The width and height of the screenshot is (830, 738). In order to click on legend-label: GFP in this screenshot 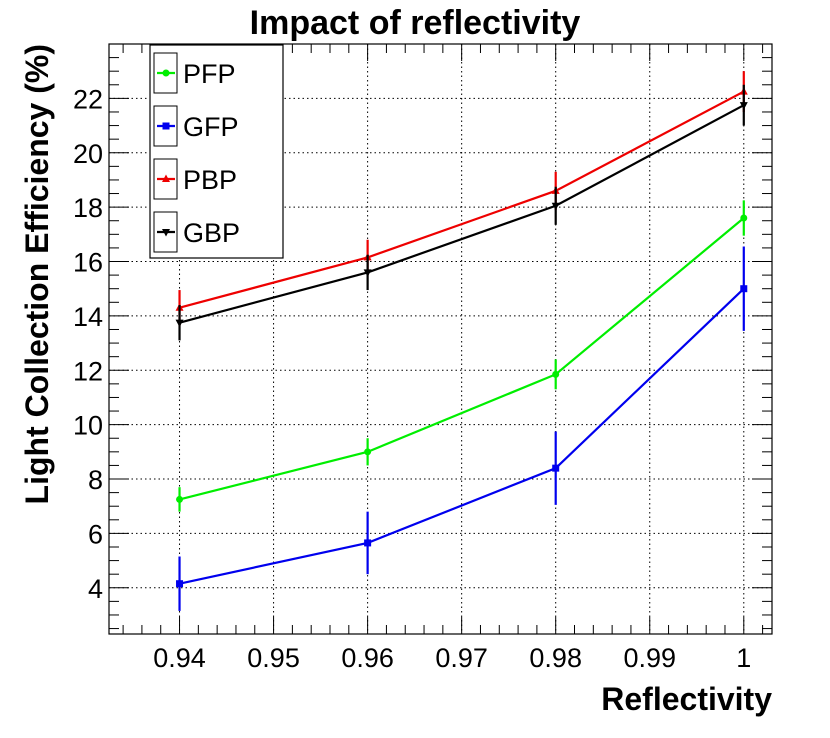, I will do `click(211, 127)`.